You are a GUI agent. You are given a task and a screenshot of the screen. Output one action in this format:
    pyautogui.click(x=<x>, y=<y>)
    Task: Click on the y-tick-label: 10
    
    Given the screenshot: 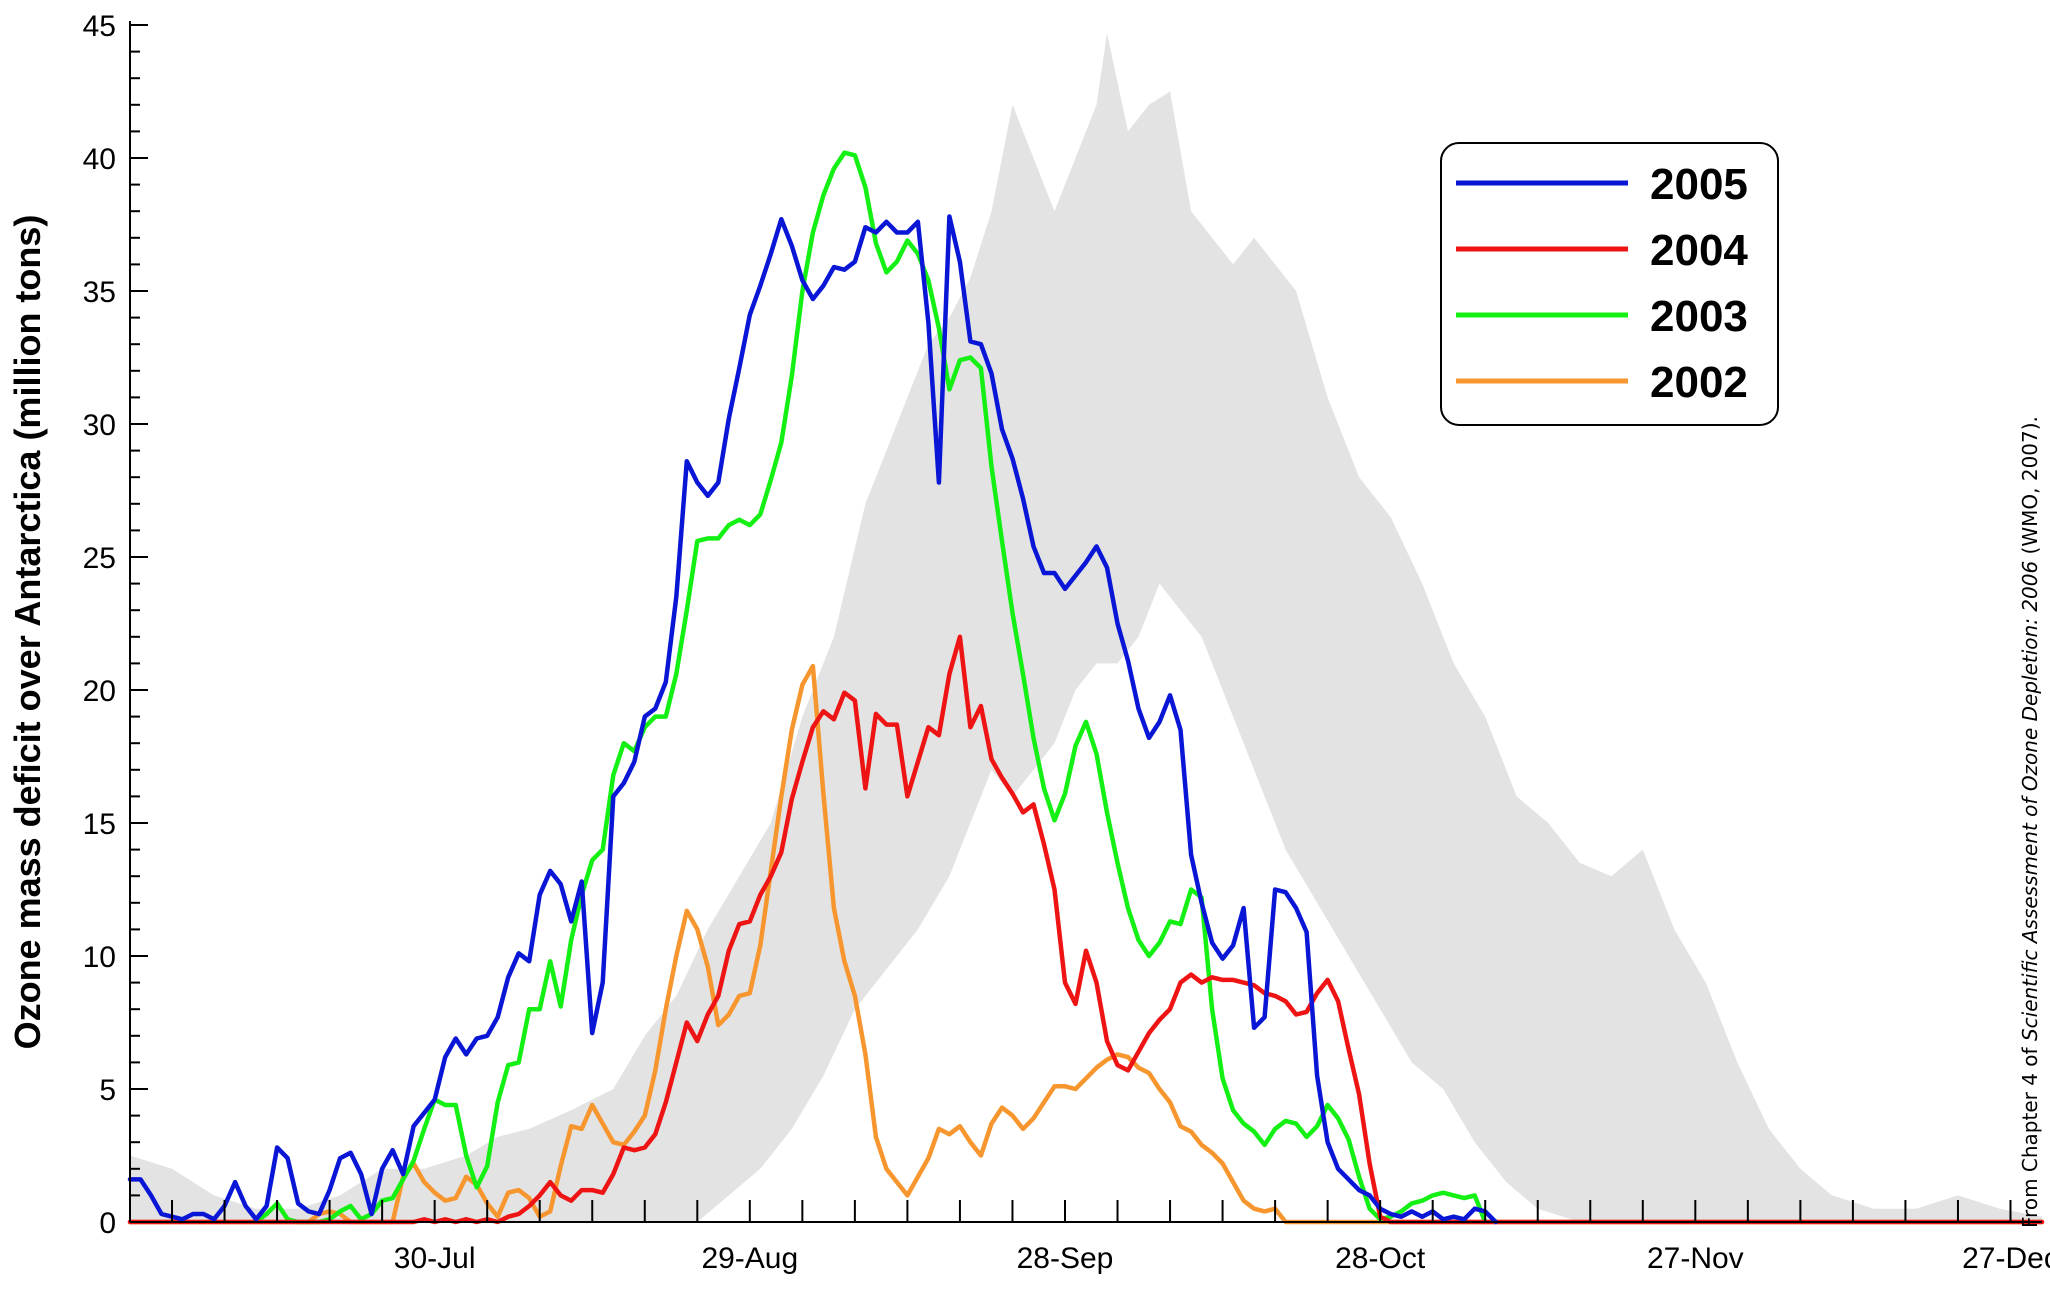 What is the action you would take?
    pyautogui.click(x=99, y=957)
    